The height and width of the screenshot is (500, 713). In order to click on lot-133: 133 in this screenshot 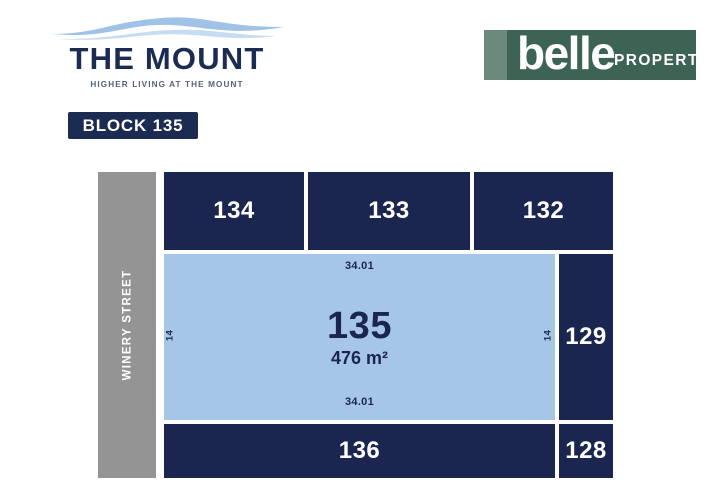, I will do `click(389, 211)`.